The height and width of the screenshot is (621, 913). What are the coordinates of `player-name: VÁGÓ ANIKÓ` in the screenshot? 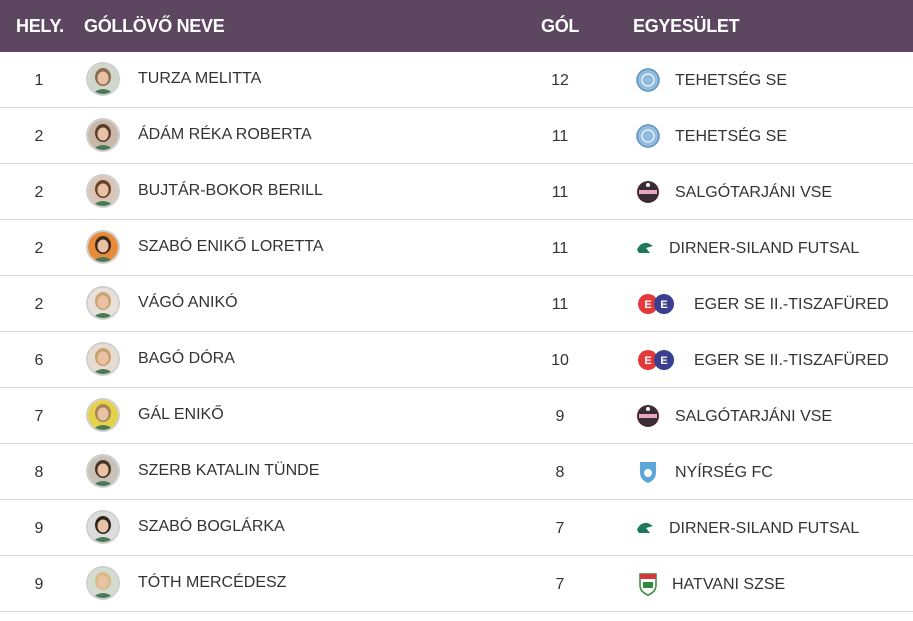 It's located at (188, 302).